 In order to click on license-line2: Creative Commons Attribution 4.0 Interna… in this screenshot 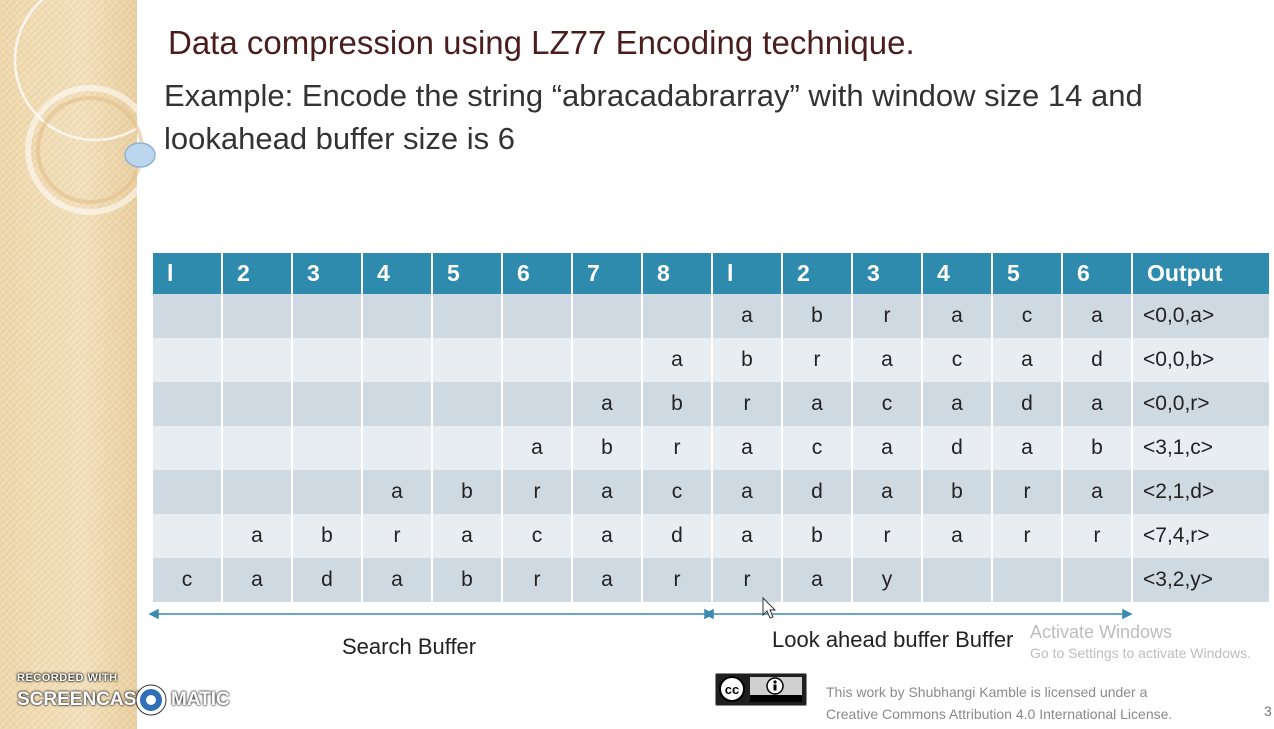, I will do `click(999, 714)`.